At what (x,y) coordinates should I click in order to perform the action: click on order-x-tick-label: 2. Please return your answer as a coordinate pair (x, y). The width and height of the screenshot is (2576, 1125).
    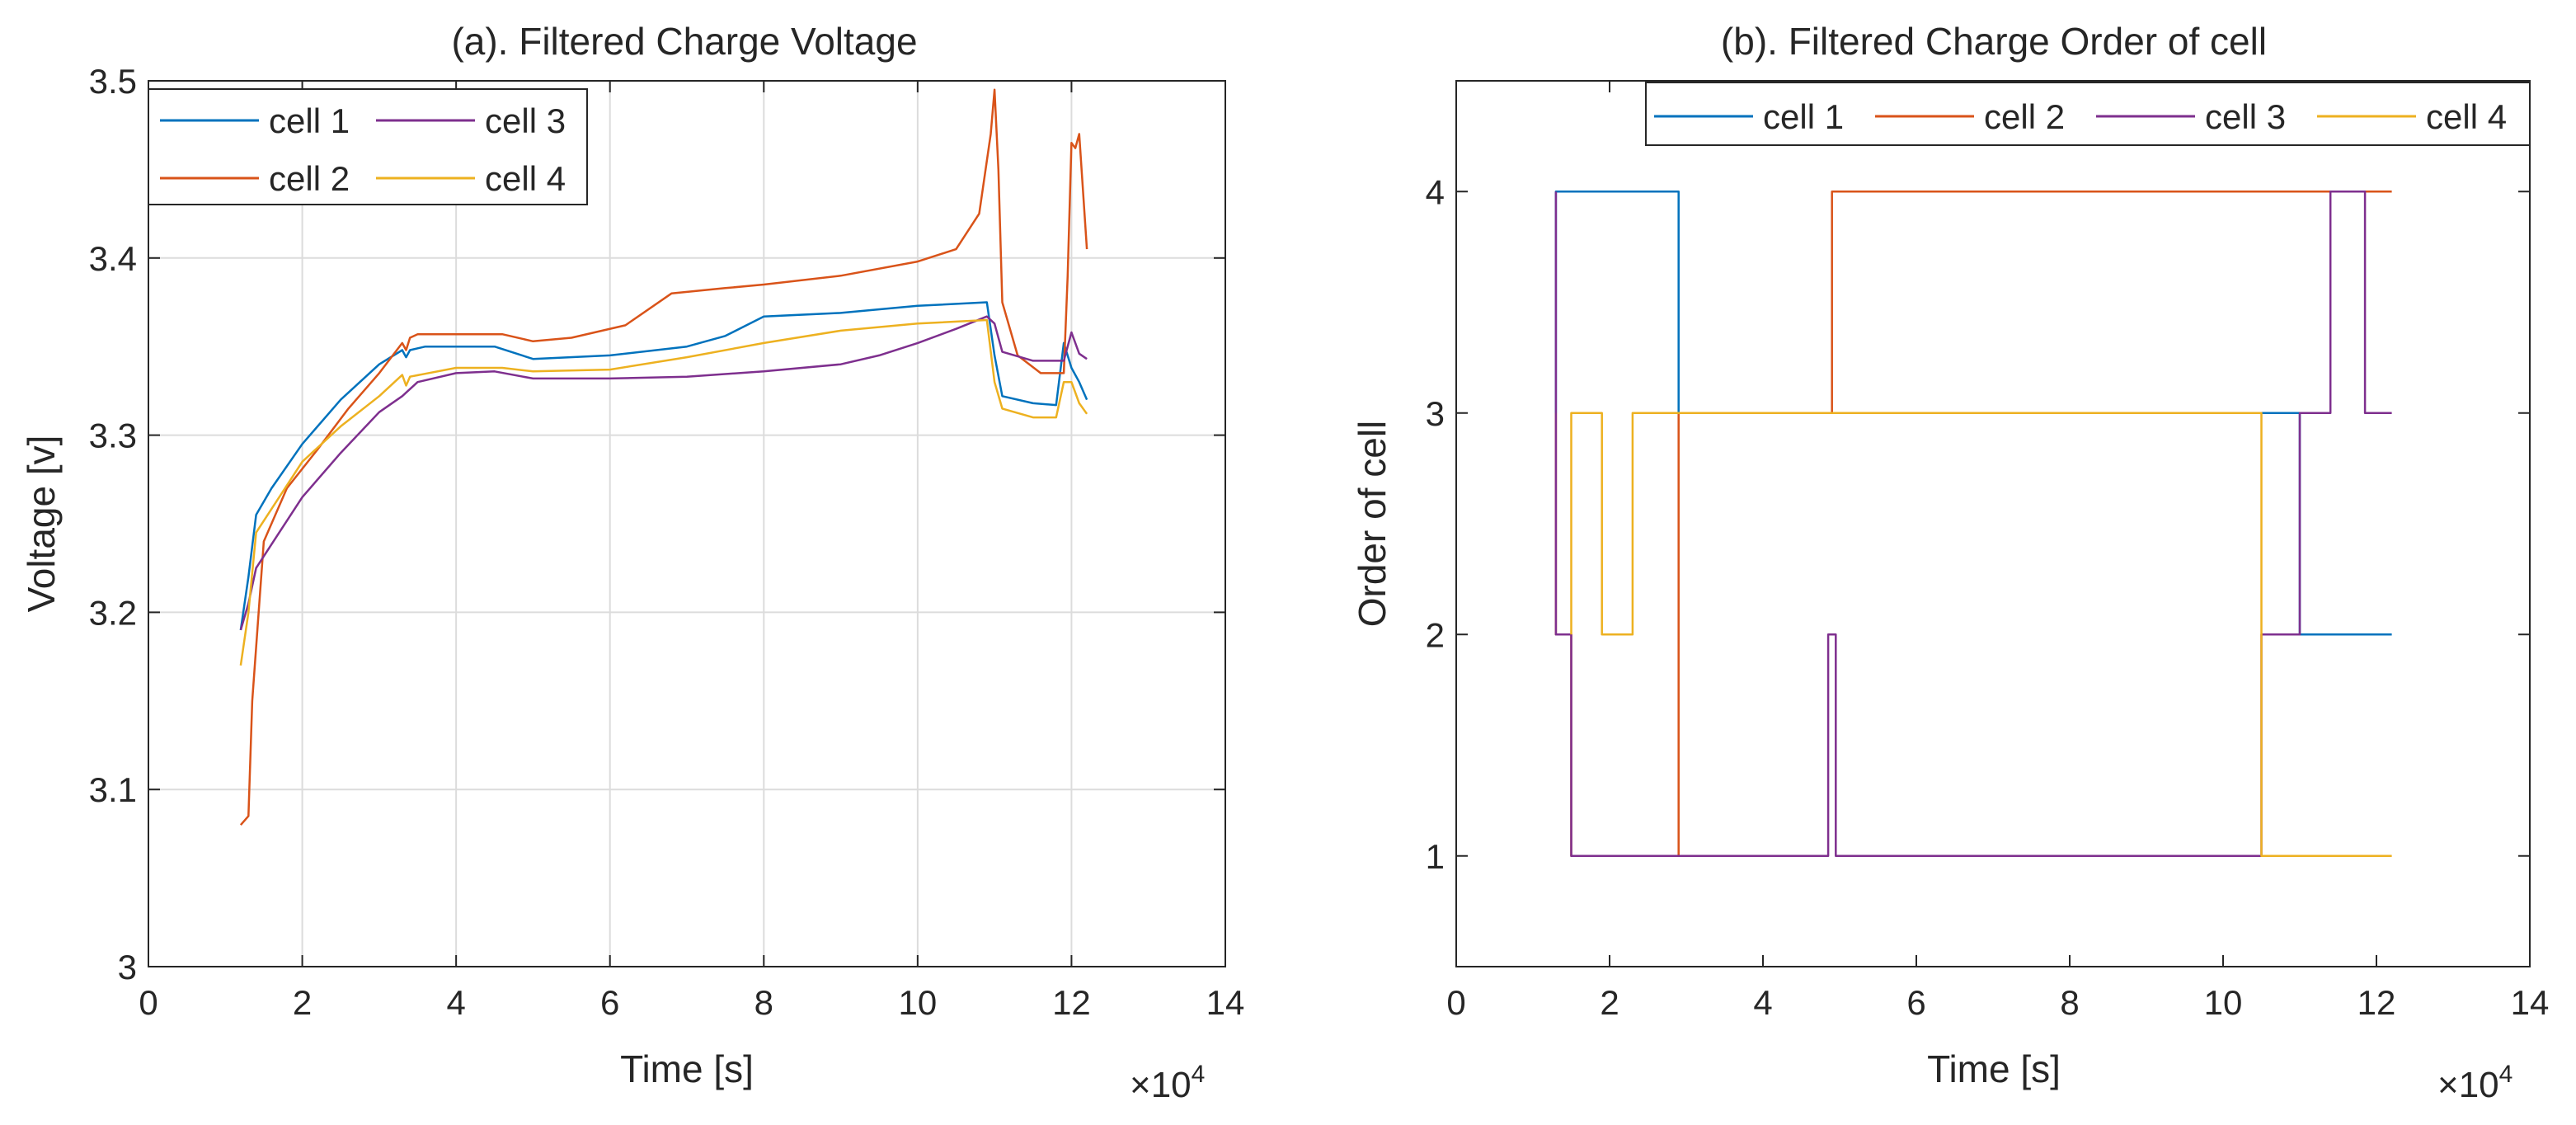
    Looking at the image, I should click on (1609, 1002).